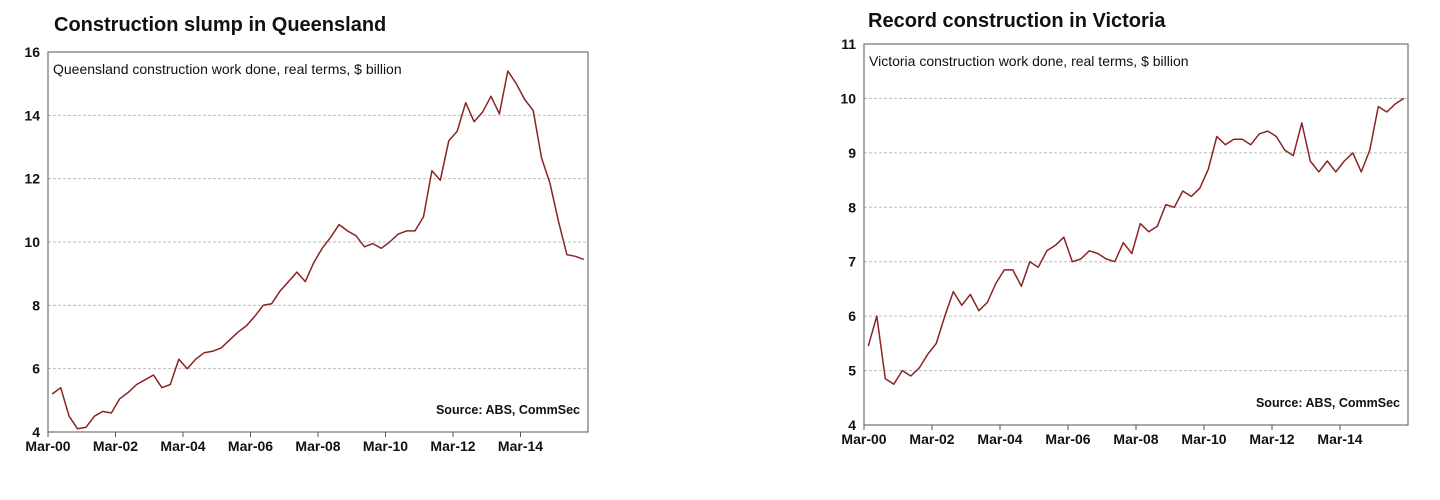  I want to click on y-tick-label: 7, so click(852, 262).